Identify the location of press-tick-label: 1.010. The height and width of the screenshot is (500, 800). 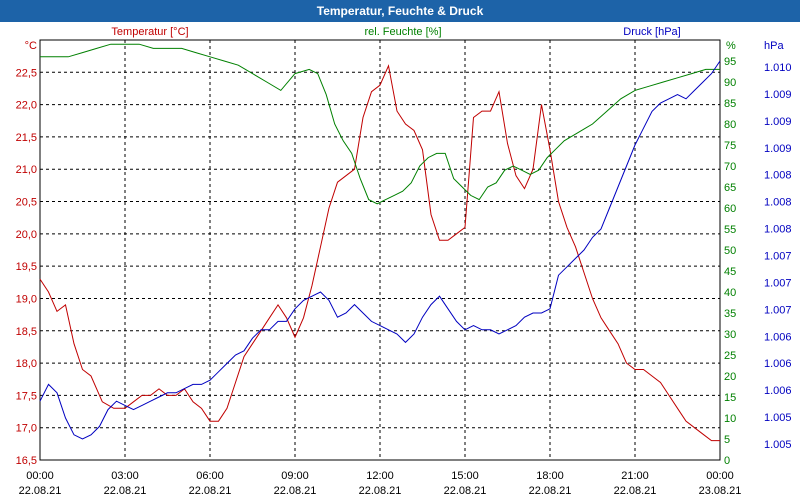
(778, 68).